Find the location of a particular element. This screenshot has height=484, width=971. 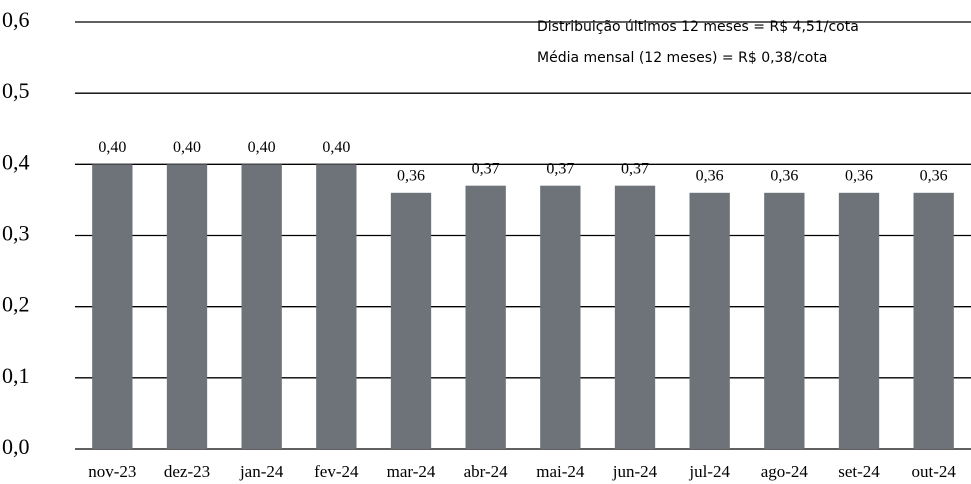

x-tick-label: set-24 is located at coordinates (859, 471).